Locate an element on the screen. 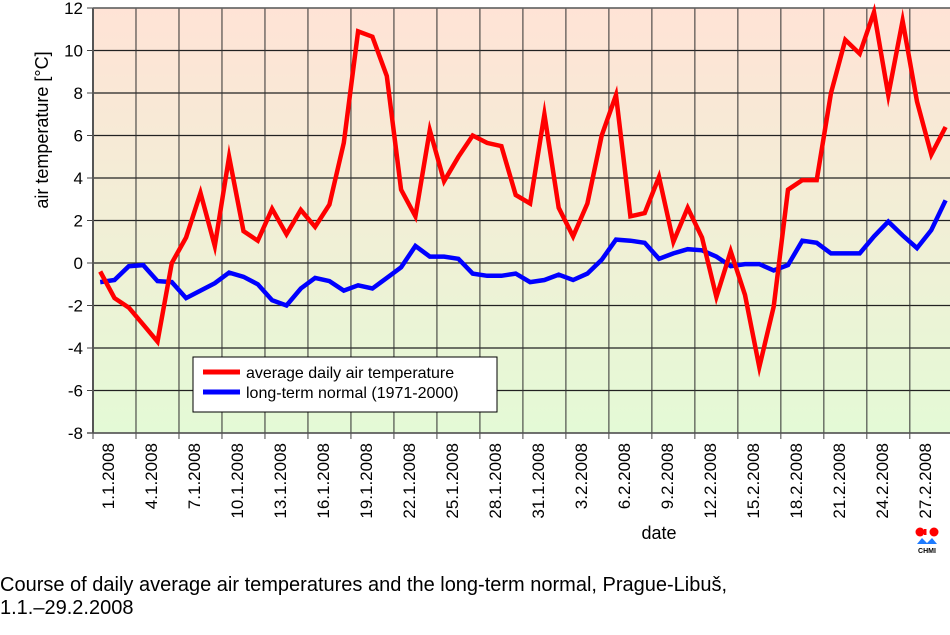  y-tick-label: 2 is located at coordinates (78, 221).